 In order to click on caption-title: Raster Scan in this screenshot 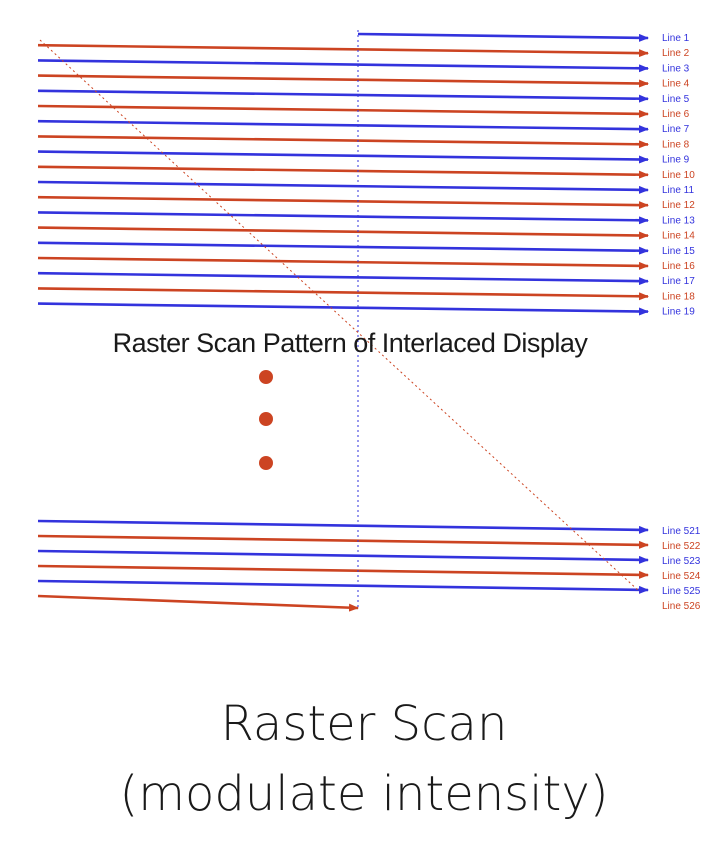, I will do `click(364, 724)`.